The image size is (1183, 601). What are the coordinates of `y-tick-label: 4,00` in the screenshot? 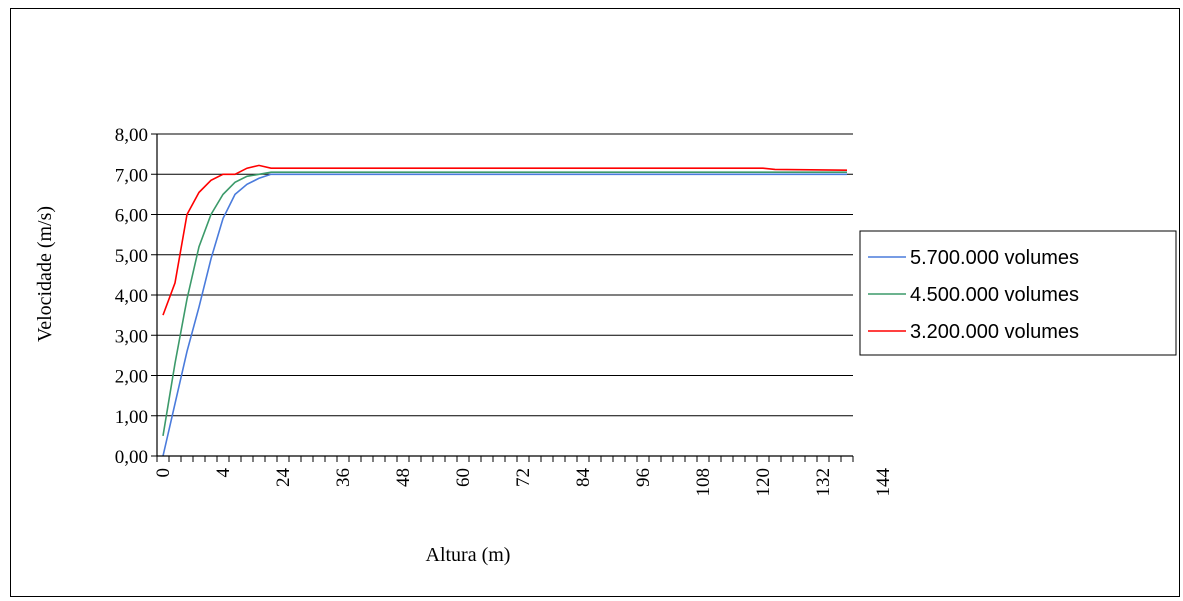 It's located at (131, 296).